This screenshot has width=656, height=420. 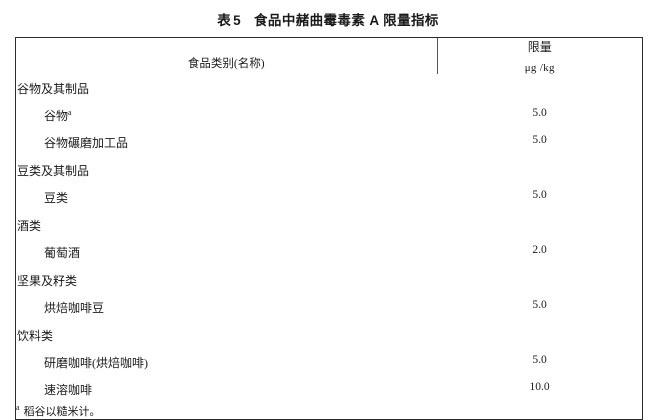 I want to click on item-label: 豆类, so click(x=226, y=197).